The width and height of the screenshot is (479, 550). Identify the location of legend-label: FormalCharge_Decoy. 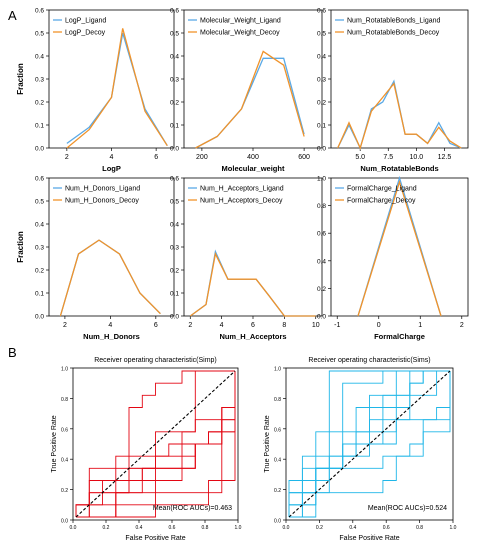
(381, 201).